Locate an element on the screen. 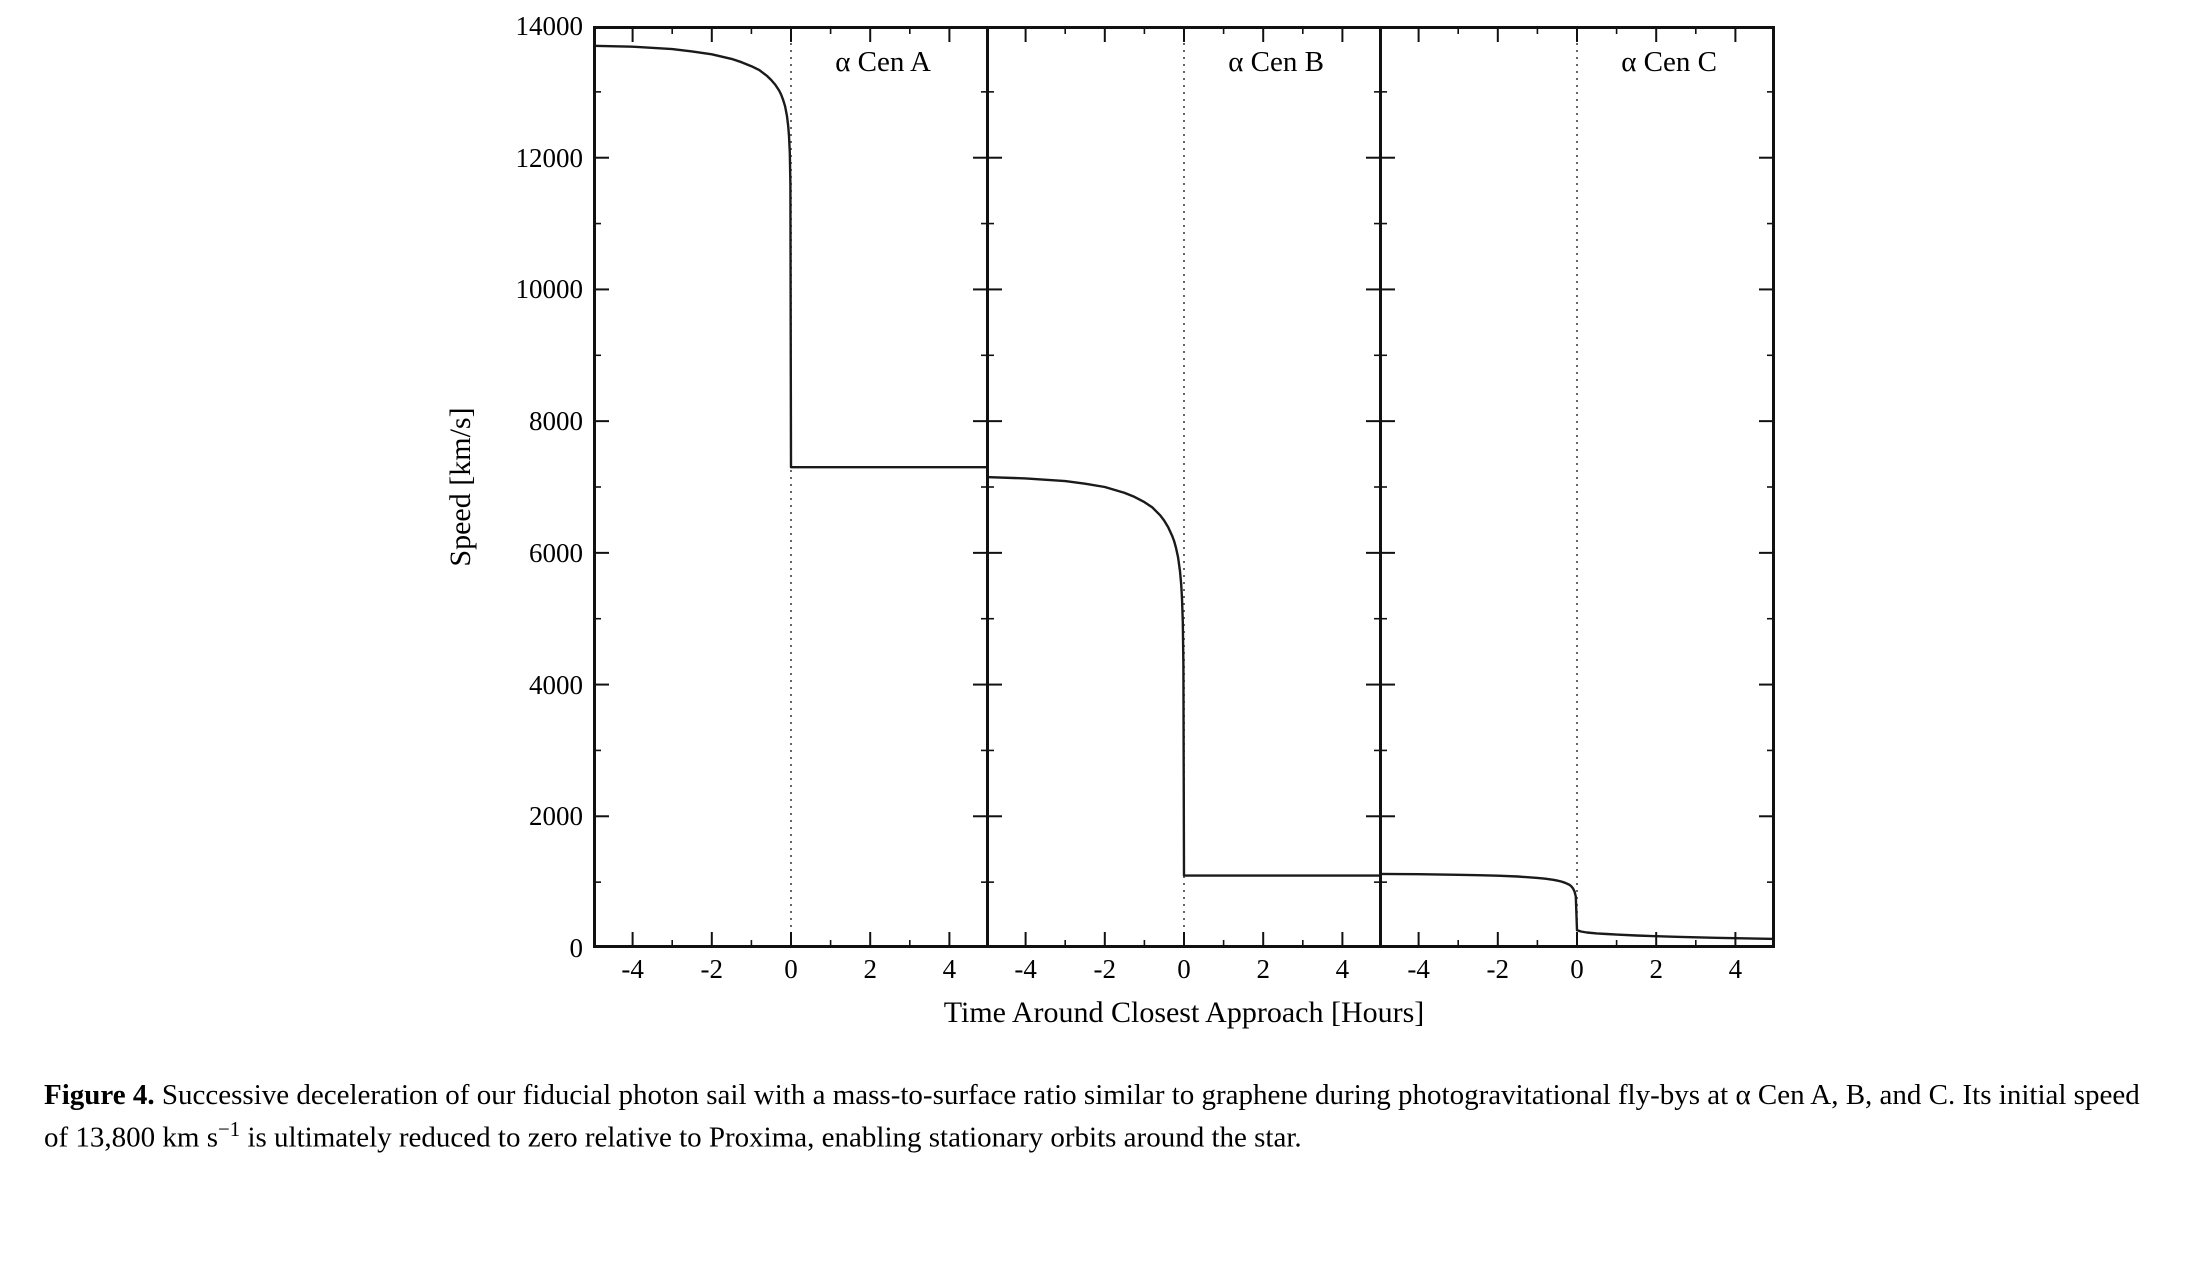  panel-c-plot is located at coordinates (1577, 487).